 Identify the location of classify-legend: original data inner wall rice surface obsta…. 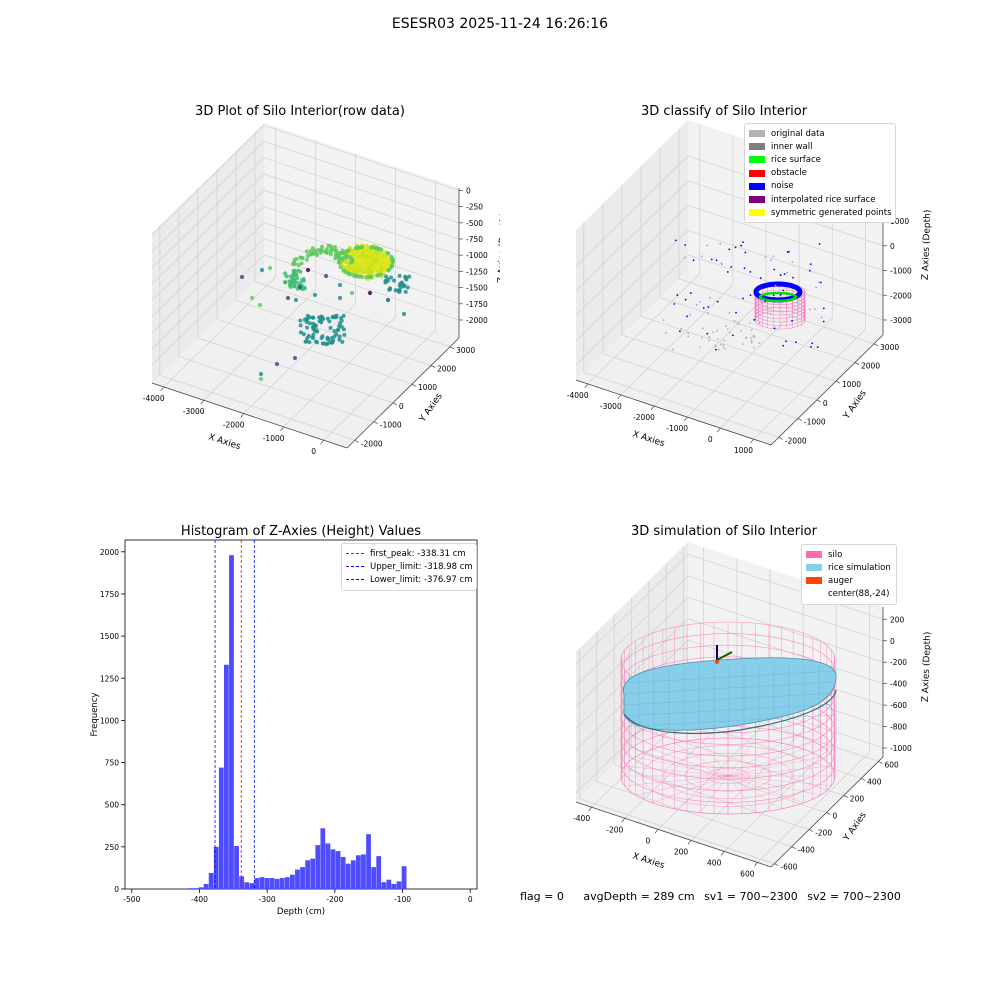
(820, 173).